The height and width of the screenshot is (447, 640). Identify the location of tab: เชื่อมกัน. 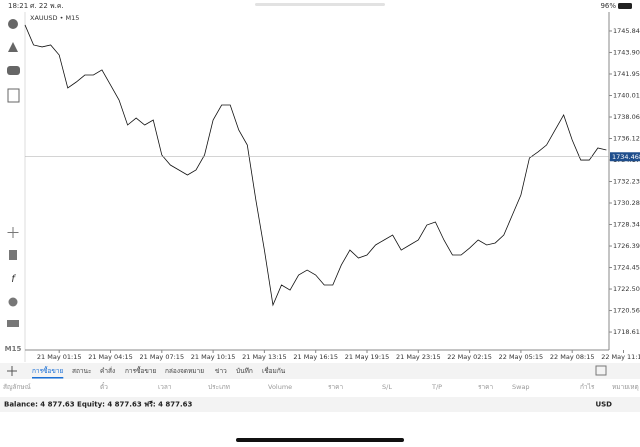
(274, 370).